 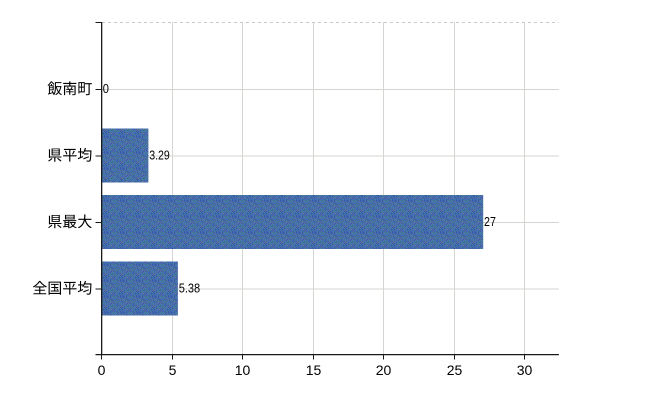 What do you see at coordinates (455, 370) in the screenshot?
I see `svg-text: 25` at bounding box center [455, 370].